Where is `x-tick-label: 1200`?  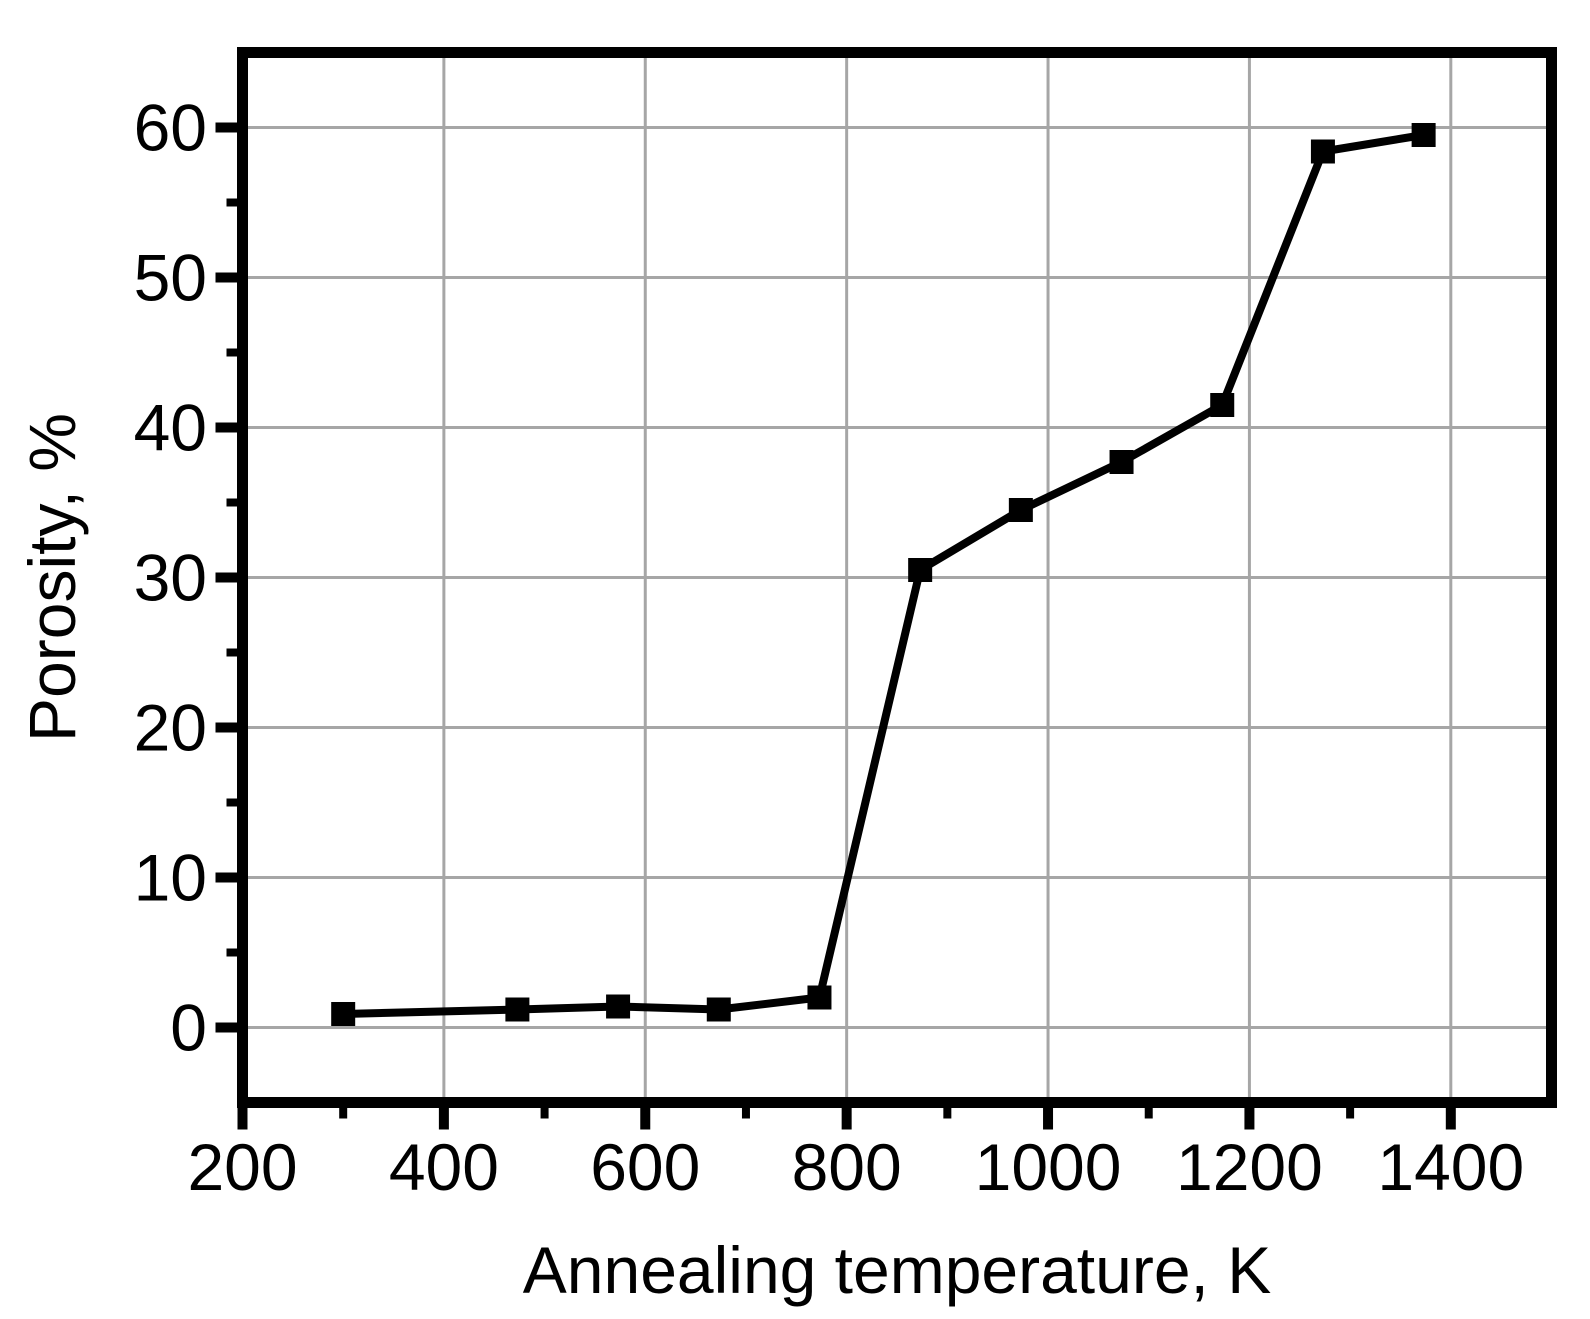 x-tick-label: 1200 is located at coordinates (1249, 1167).